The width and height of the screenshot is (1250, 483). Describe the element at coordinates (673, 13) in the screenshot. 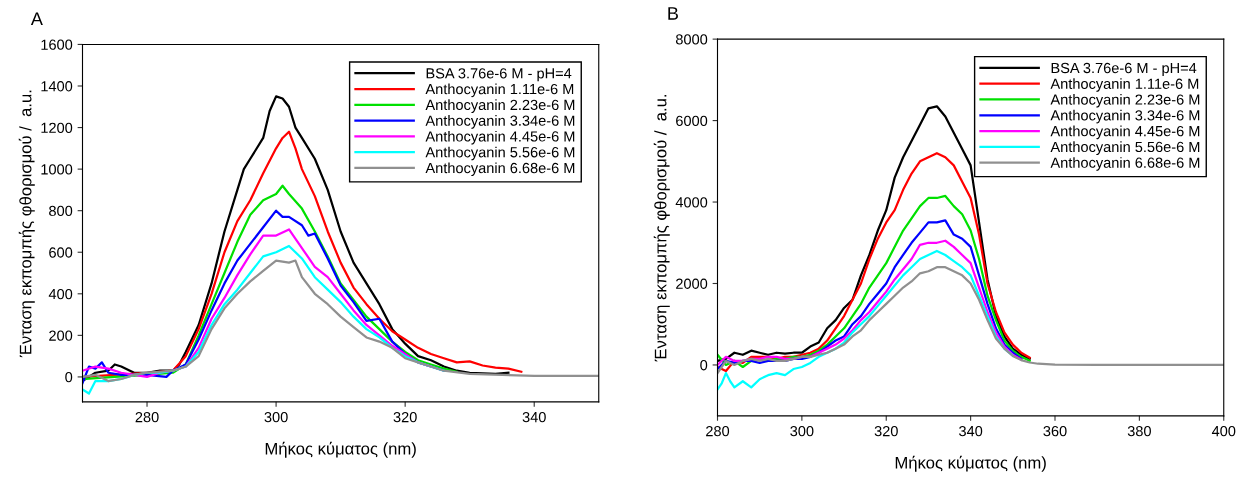

I see `chart-title: B` at that location.